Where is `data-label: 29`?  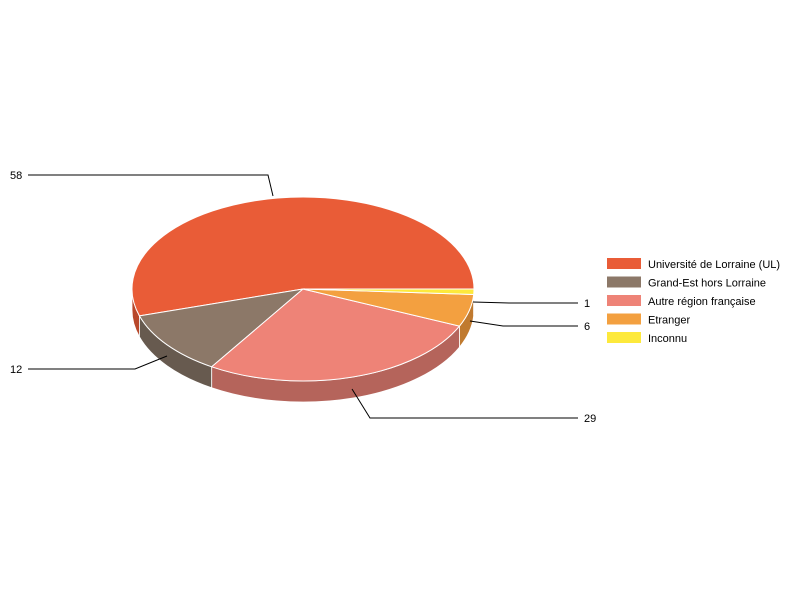
data-label: 29 is located at coordinates (590, 419).